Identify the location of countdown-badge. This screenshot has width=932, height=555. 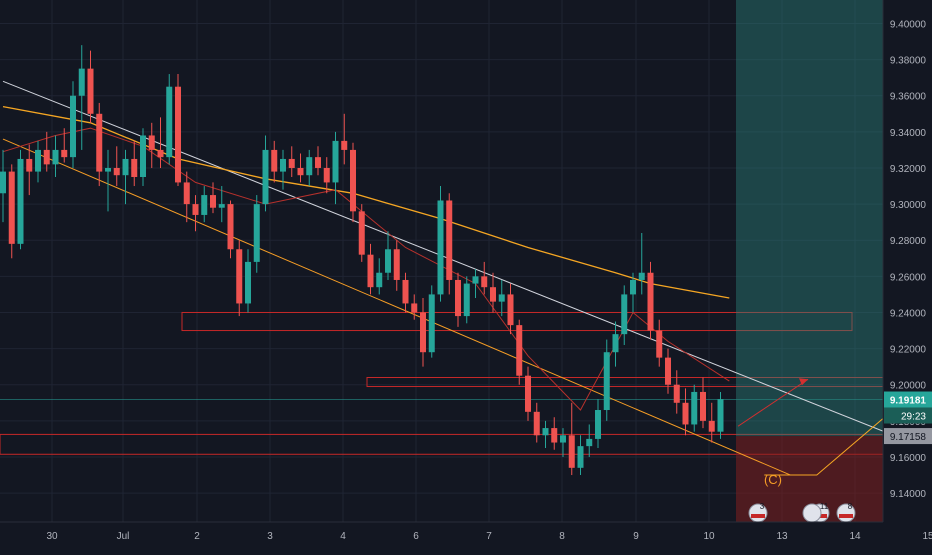
(908, 415).